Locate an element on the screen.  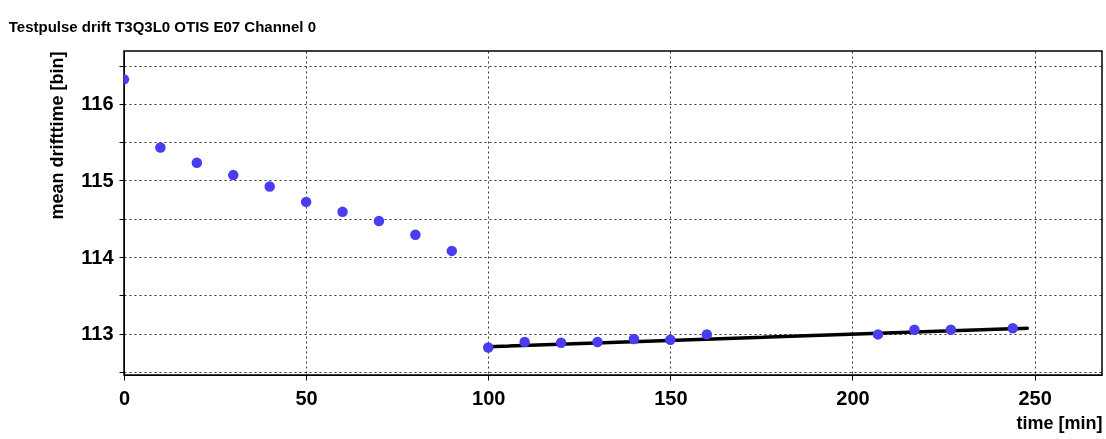
x-tick-label: 50 is located at coordinates (306, 397).